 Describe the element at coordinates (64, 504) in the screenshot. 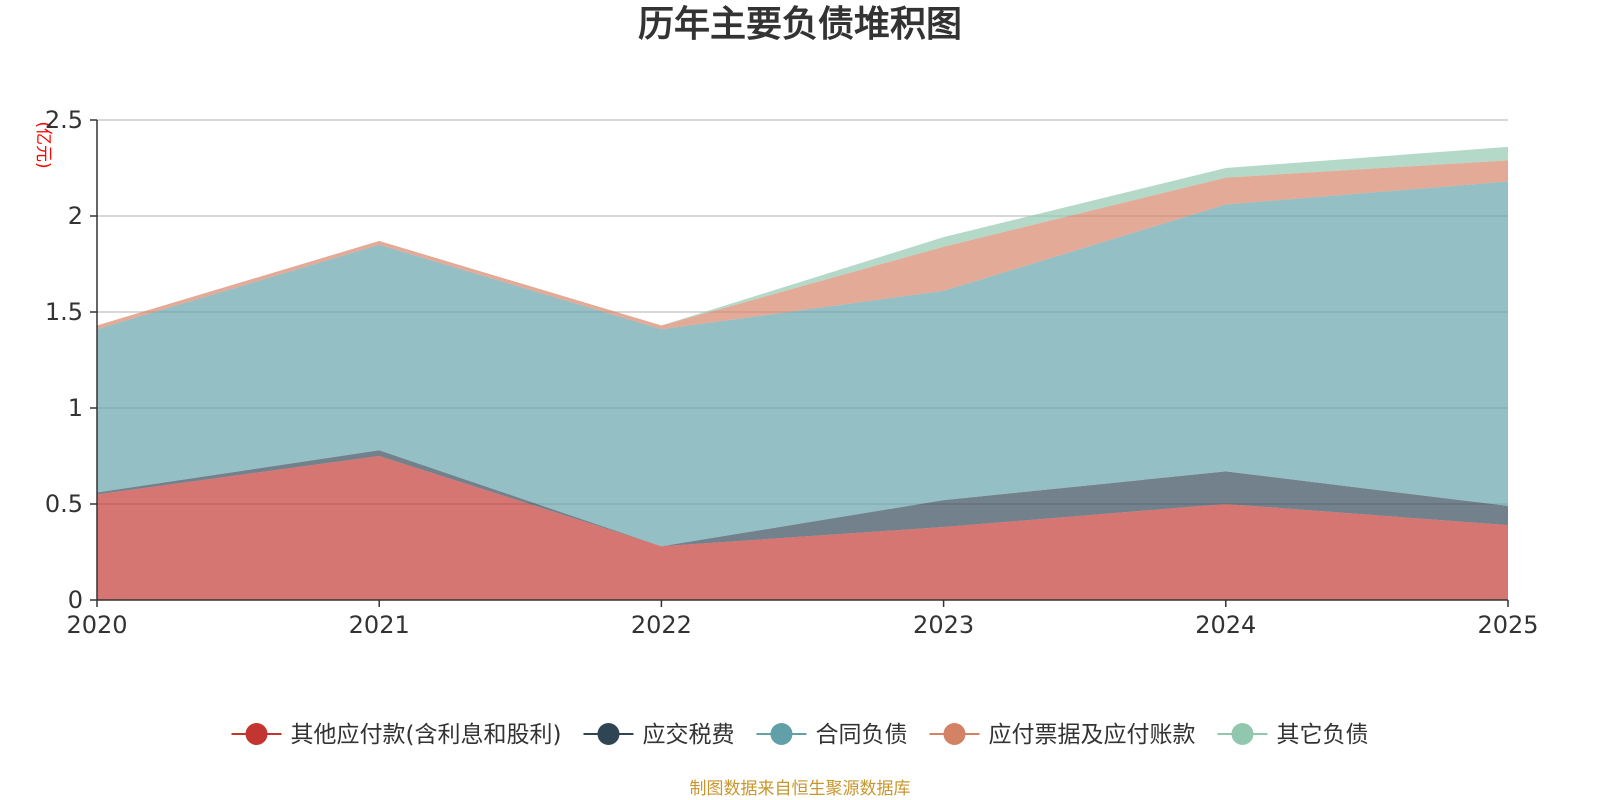

I see `y-tick-label: 0.5` at that location.